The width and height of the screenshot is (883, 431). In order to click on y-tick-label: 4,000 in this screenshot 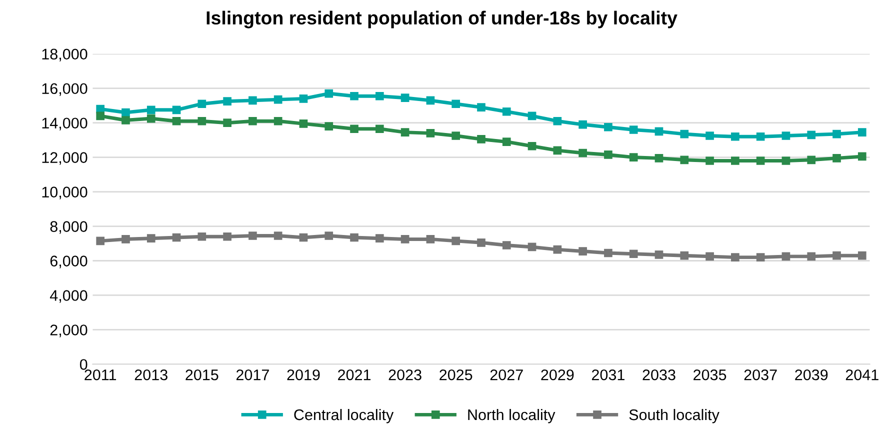, I will do `click(69, 296)`.